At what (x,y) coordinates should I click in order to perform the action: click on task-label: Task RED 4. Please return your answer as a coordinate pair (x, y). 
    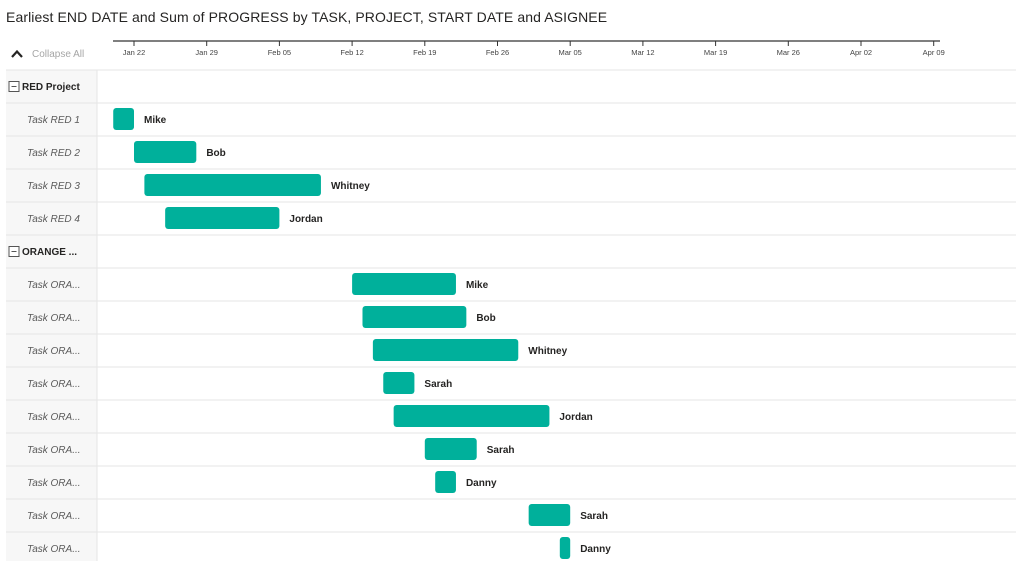
    Looking at the image, I should click on (53, 219).